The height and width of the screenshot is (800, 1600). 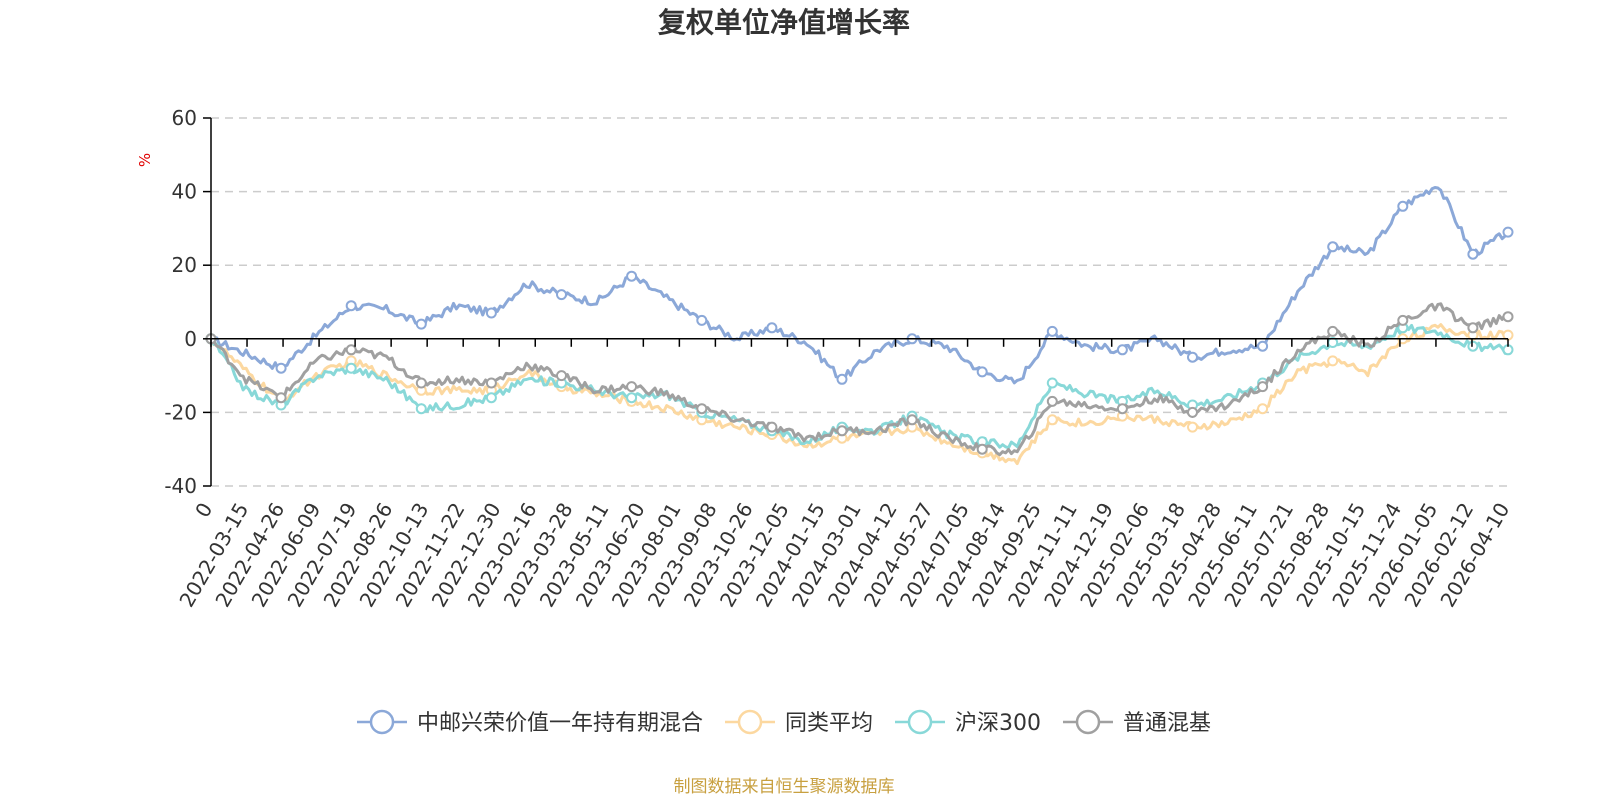 What do you see at coordinates (998, 723) in the screenshot?
I see `legend-label: 沪深300` at bounding box center [998, 723].